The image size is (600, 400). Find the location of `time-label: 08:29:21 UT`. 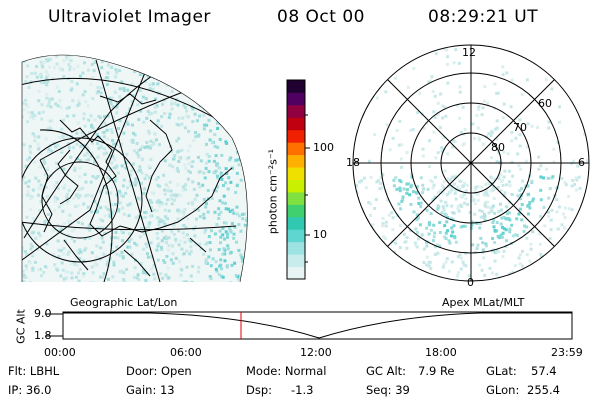

time-label: 08:29:21 UT is located at coordinates (483, 17).